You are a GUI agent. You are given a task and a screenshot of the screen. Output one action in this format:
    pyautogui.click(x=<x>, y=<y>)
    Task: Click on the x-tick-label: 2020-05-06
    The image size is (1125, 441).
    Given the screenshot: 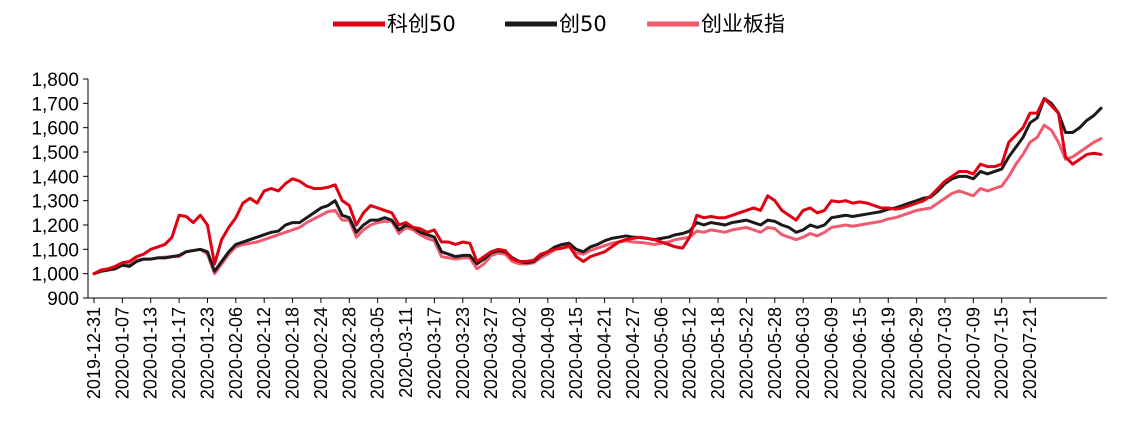 What is the action you would take?
    pyautogui.click(x=661, y=353)
    